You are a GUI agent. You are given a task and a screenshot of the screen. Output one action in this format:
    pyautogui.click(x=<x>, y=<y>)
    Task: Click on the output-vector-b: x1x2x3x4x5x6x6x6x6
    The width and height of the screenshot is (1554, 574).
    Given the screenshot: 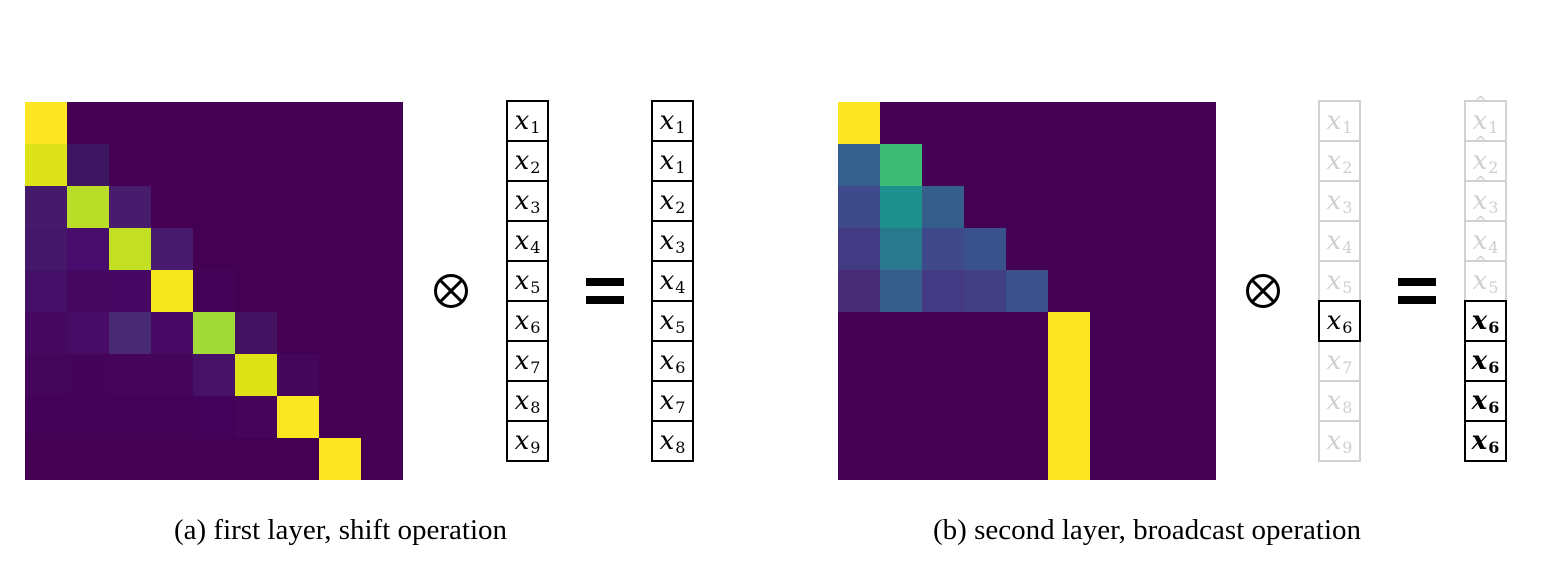 What is the action you would take?
    pyautogui.click(x=1485, y=278)
    